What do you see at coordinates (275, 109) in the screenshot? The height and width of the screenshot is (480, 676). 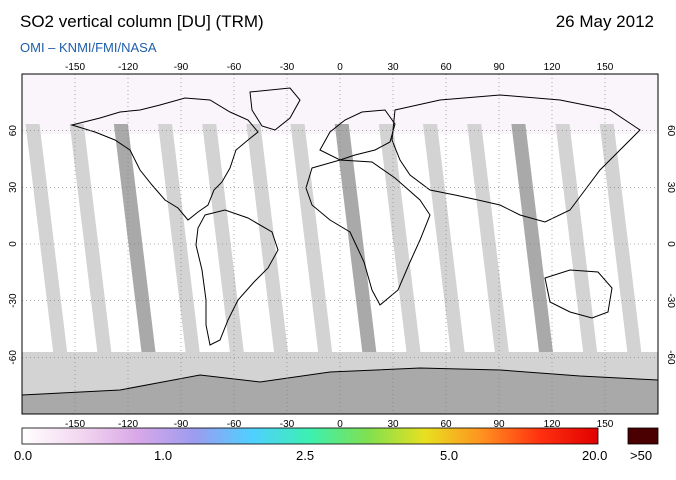 I see `greenland-coast` at bounding box center [275, 109].